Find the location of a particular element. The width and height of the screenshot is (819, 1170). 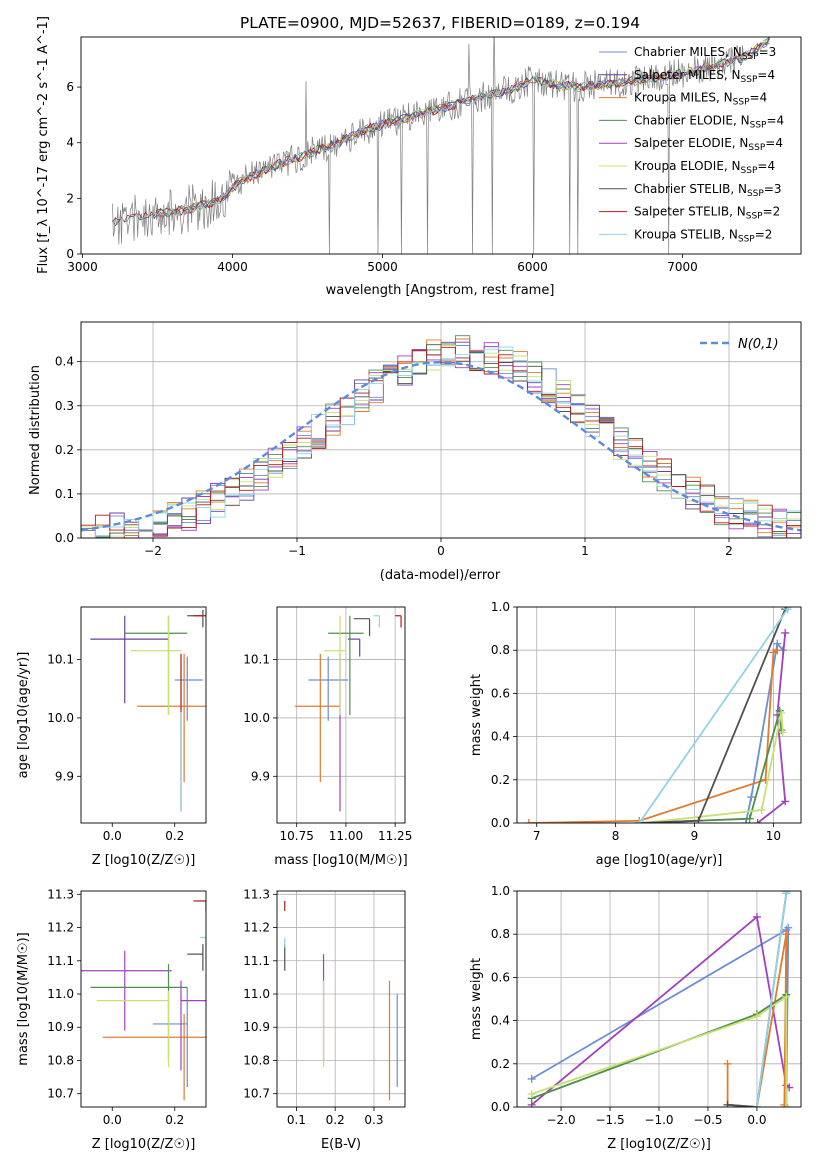

legend-label: Chabrier STELIB, NSSP=3 is located at coordinates (708, 190).